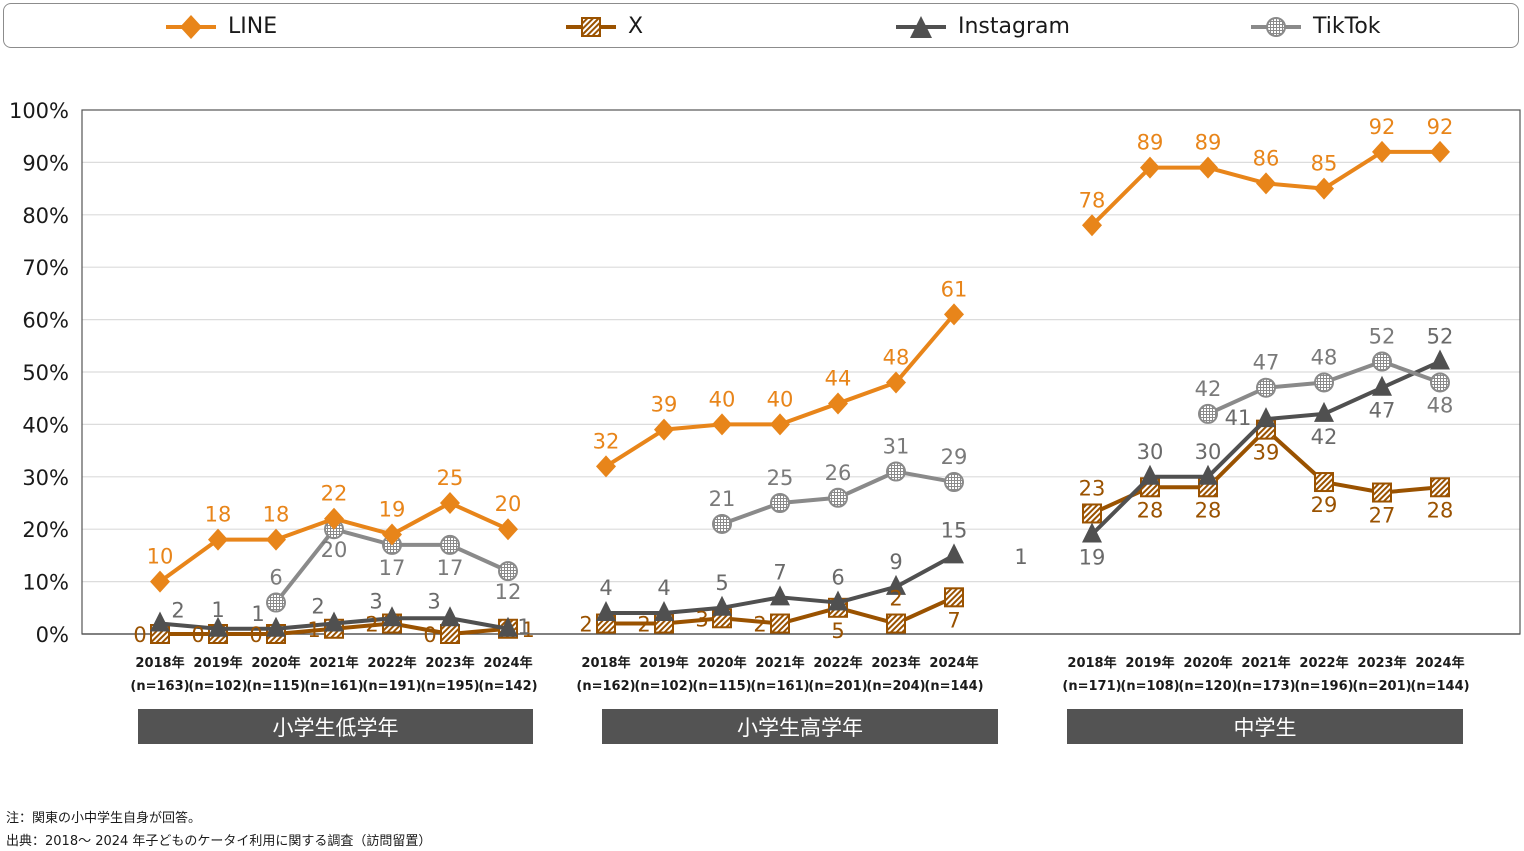 This screenshot has height=851, width=1524. I want to click on y-tick-label: 90%, so click(45, 163).